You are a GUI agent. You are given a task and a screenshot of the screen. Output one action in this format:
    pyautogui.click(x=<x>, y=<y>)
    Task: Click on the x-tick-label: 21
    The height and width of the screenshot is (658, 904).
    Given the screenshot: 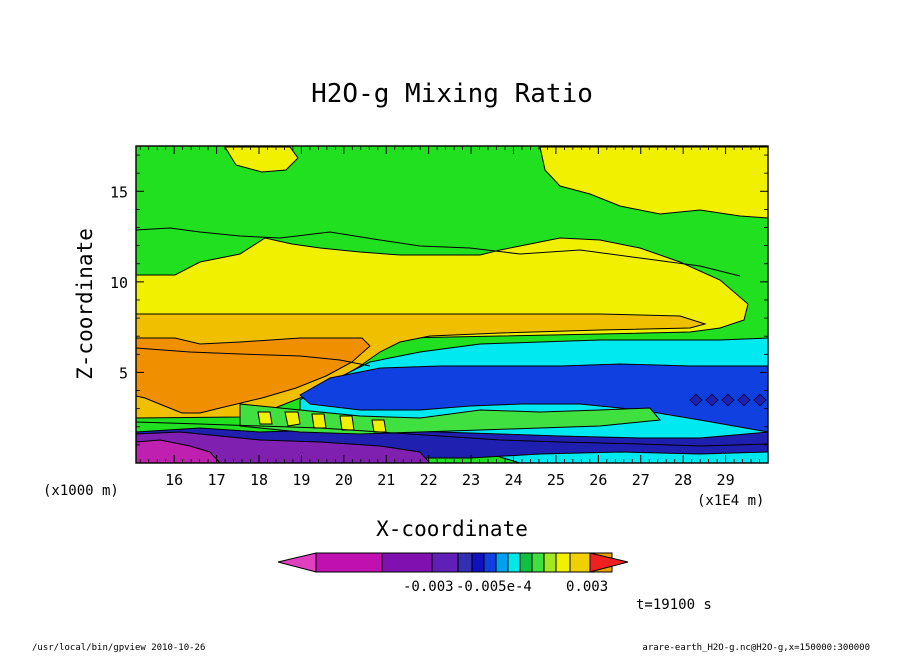 What is the action you would take?
    pyautogui.click(x=386, y=480)
    